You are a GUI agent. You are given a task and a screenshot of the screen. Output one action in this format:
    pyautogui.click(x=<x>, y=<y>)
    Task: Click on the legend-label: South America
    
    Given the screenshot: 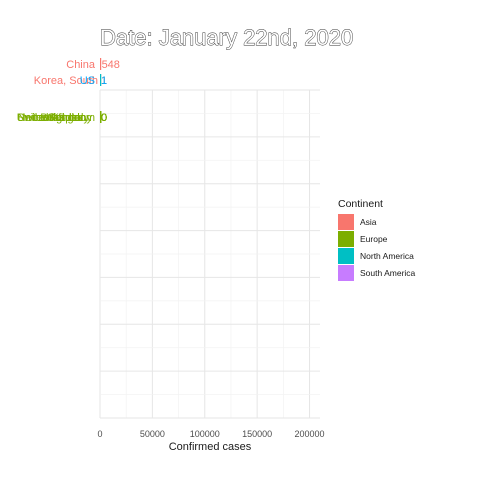 What is the action you would take?
    pyautogui.click(x=388, y=273)
    